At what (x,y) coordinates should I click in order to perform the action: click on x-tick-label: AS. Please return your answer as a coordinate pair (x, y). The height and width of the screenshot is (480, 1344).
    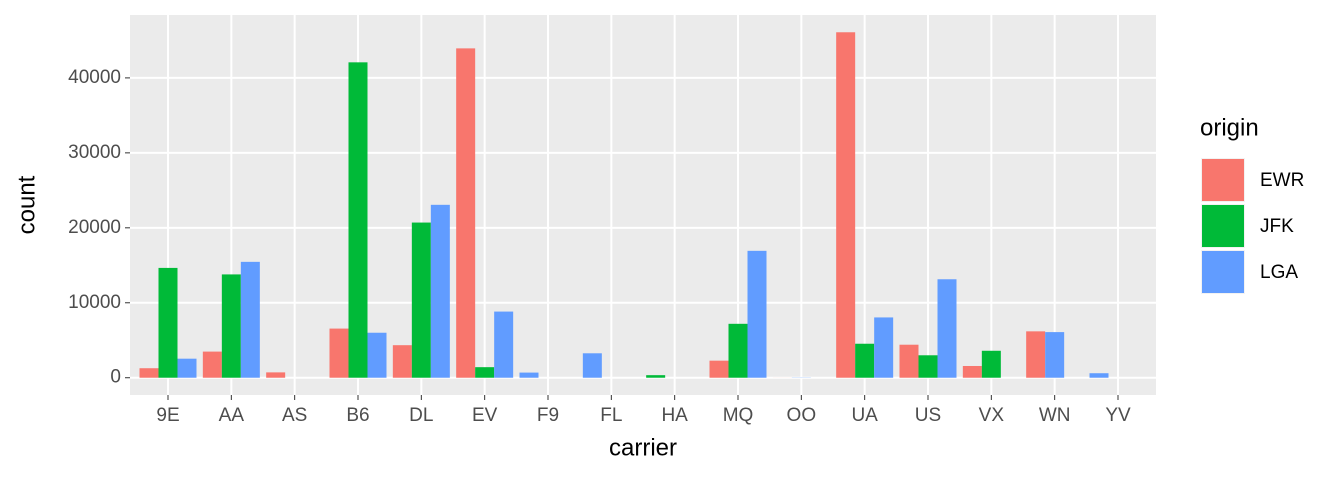
    Looking at the image, I should click on (294, 415).